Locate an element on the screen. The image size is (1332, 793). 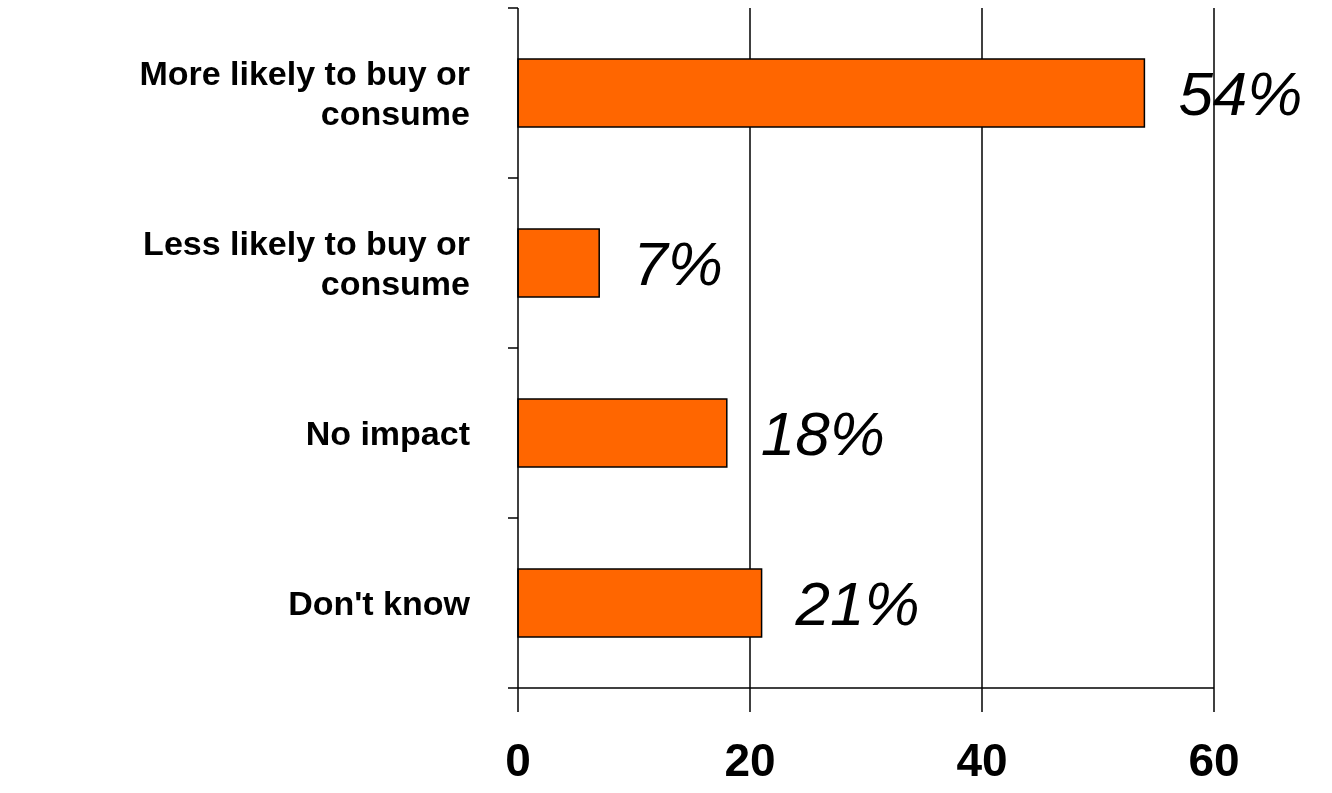
x-tick-label: 0 is located at coordinates (518, 760).